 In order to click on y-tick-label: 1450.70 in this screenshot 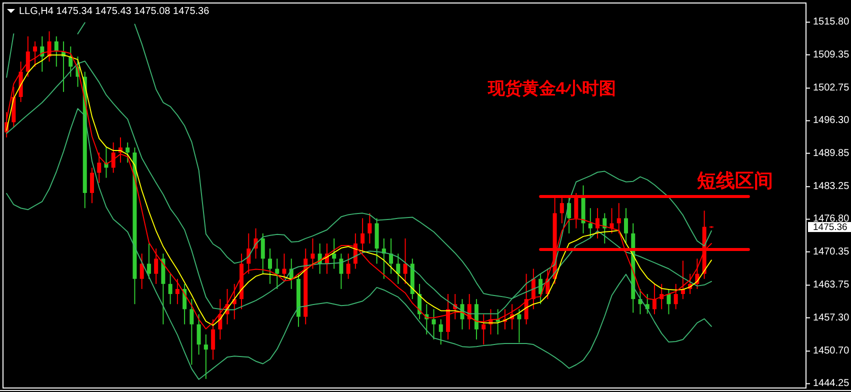, I will do `click(831, 351)`.